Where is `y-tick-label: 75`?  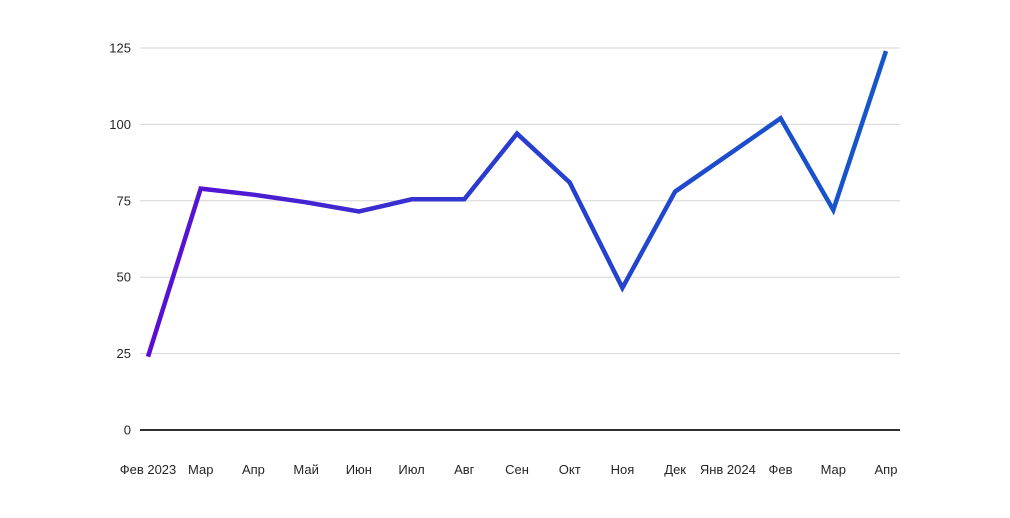
y-tick-label: 75 is located at coordinates (124, 200).